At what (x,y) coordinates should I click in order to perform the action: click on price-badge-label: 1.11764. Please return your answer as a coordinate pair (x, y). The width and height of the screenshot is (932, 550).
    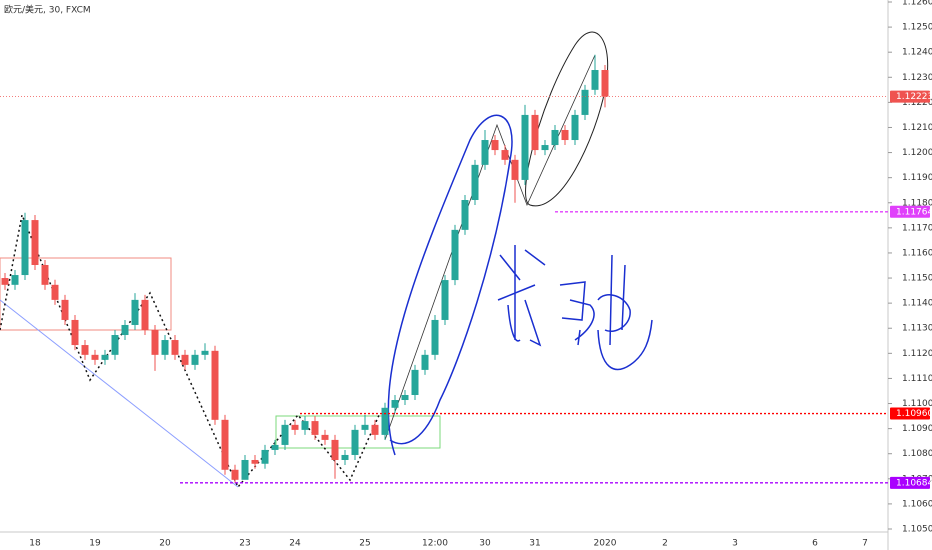
    Looking at the image, I should click on (914, 212).